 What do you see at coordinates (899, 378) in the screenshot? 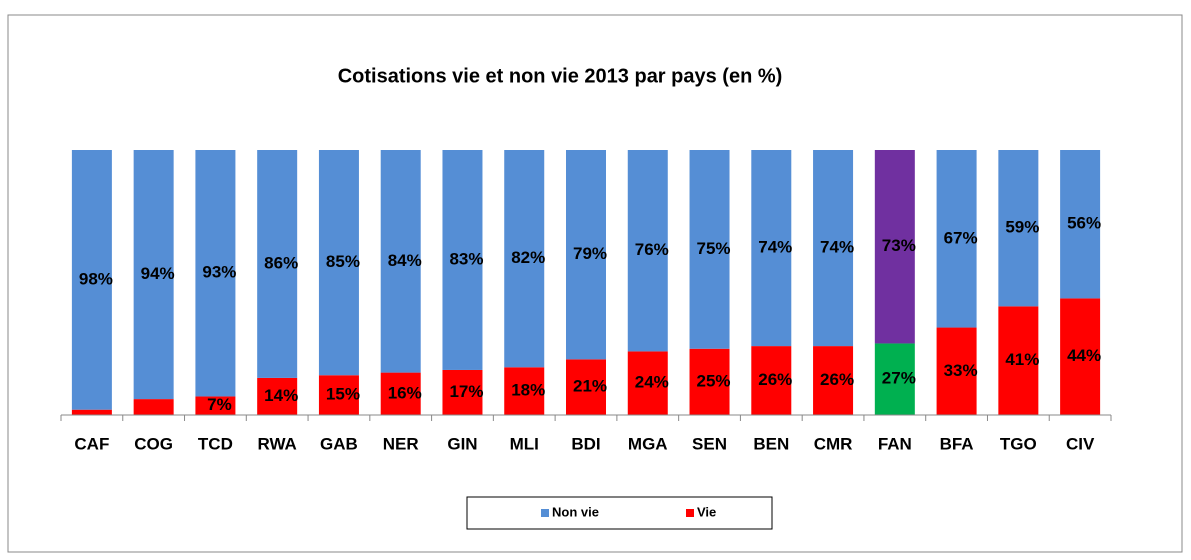
I see `data-label: 27%` at bounding box center [899, 378].